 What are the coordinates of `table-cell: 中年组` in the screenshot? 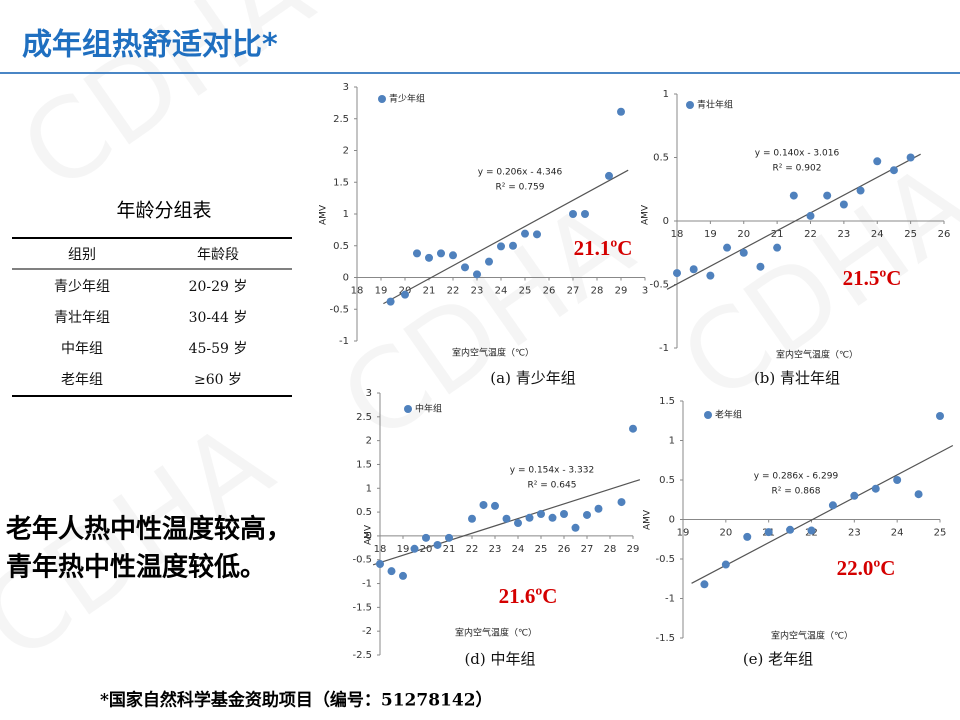 It's located at (82, 349).